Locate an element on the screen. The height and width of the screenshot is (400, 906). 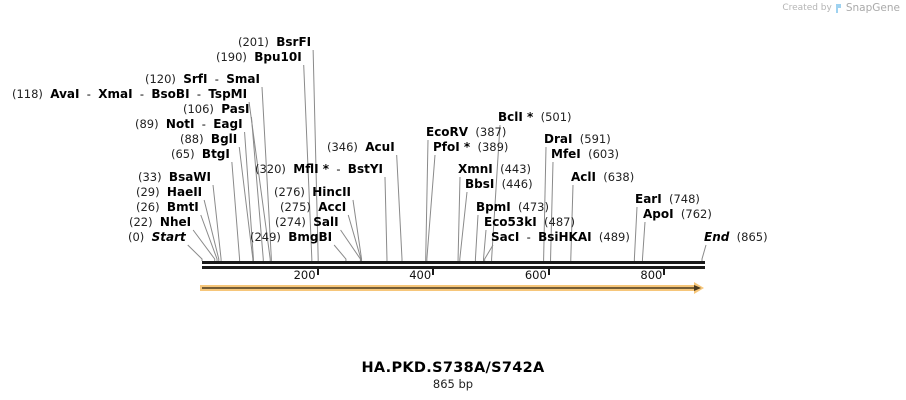
site-label-acli: AclI (638) is located at coordinates (602, 177).